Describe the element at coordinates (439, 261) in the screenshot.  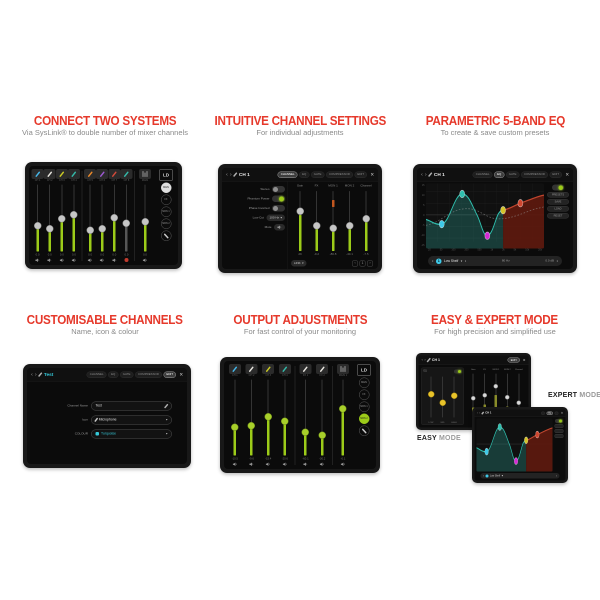
I see `band-number-badge: 1` at that location.